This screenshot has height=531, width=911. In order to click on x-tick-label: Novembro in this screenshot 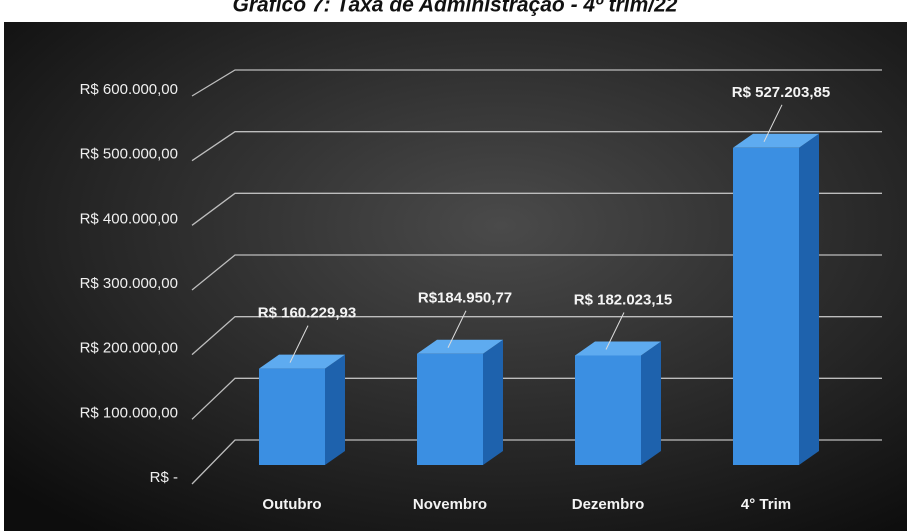, I will do `click(450, 504)`.